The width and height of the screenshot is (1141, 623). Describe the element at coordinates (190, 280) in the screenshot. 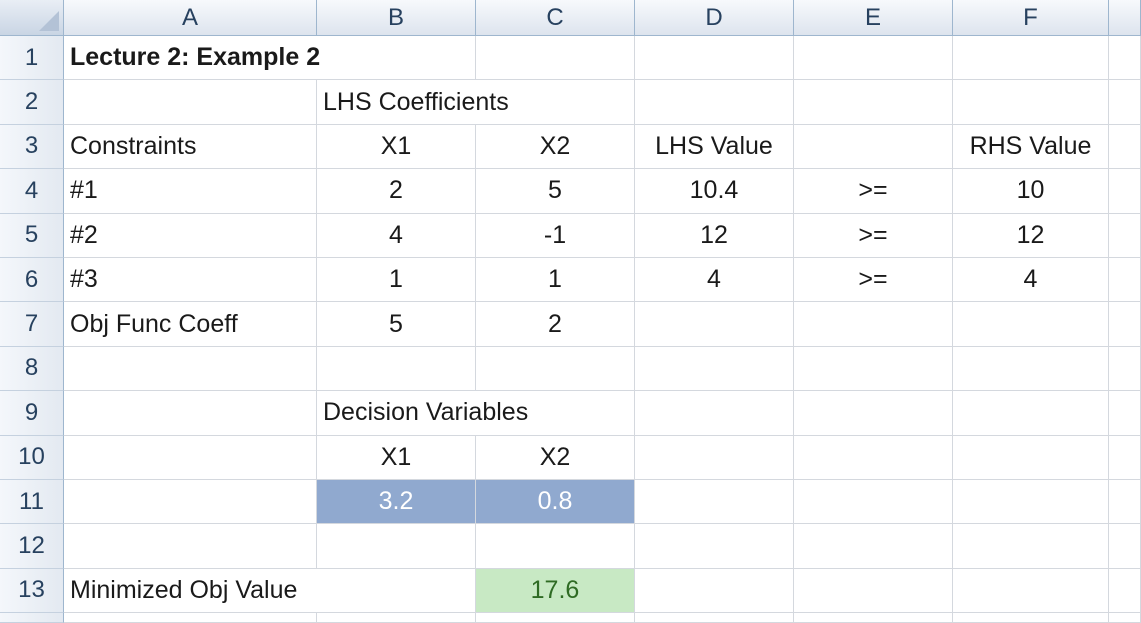

I see `cell-a6: #3` at that location.